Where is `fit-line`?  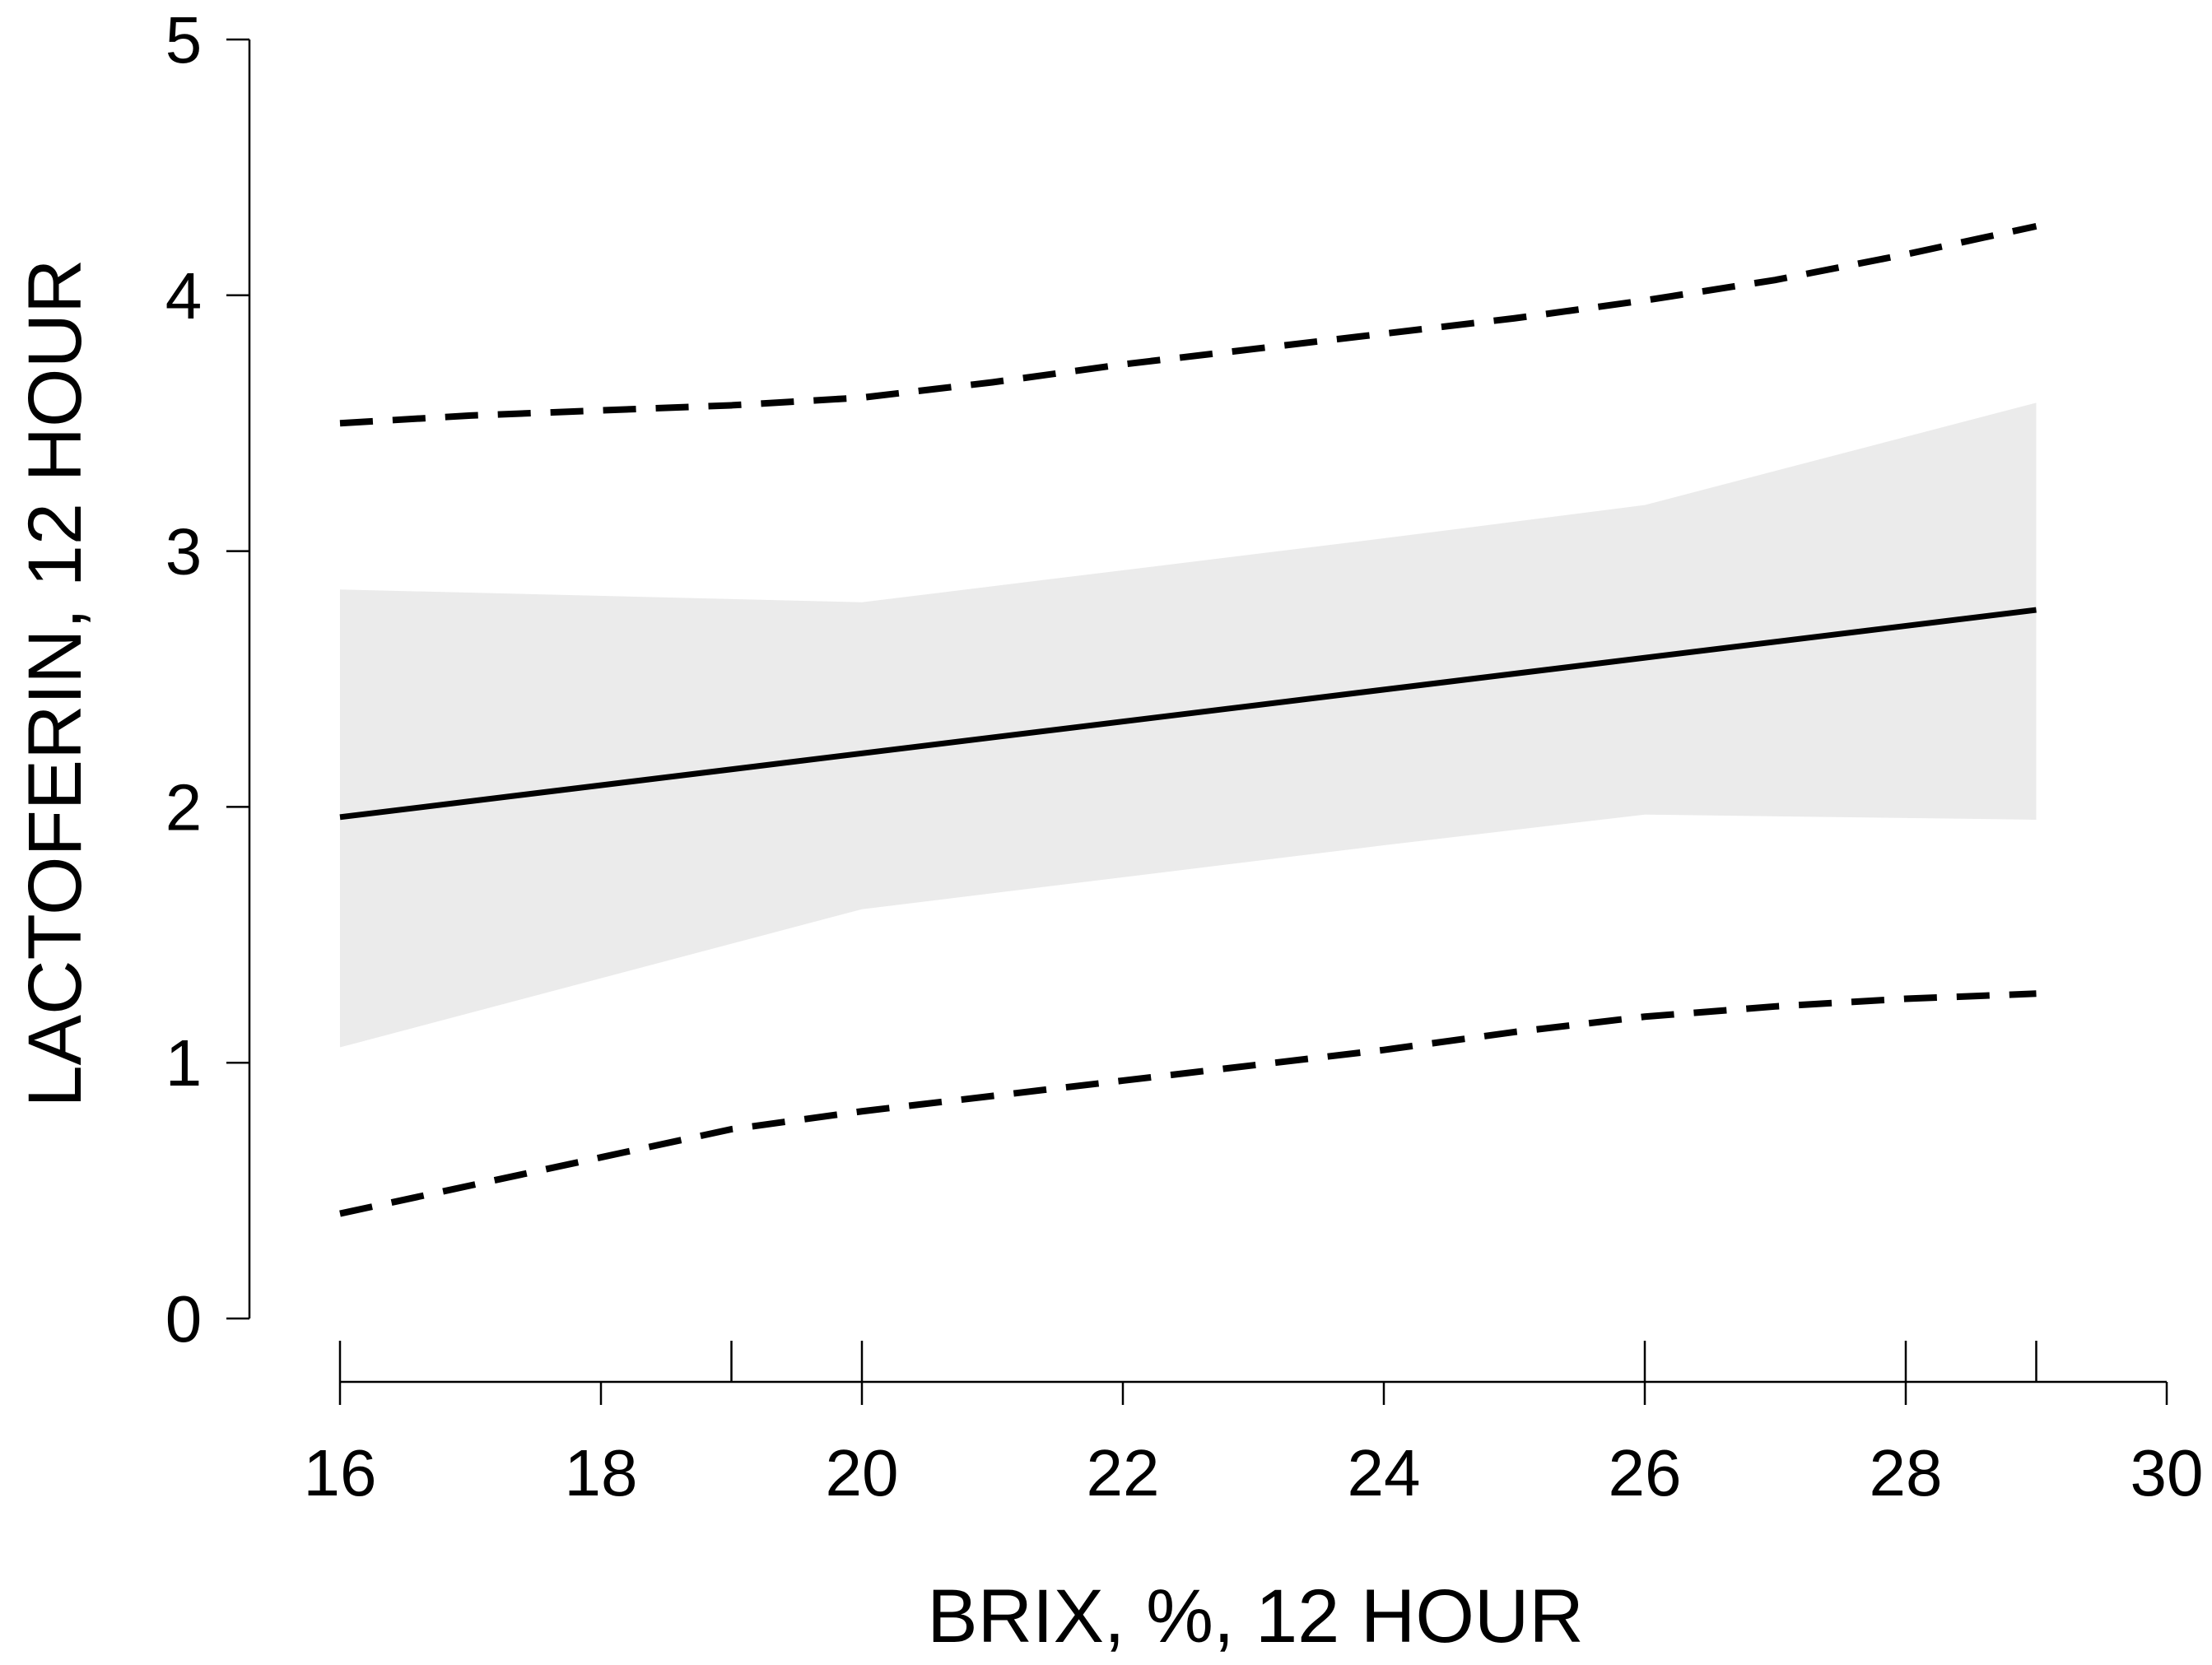 fit-line is located at coordinates (1188, 714).